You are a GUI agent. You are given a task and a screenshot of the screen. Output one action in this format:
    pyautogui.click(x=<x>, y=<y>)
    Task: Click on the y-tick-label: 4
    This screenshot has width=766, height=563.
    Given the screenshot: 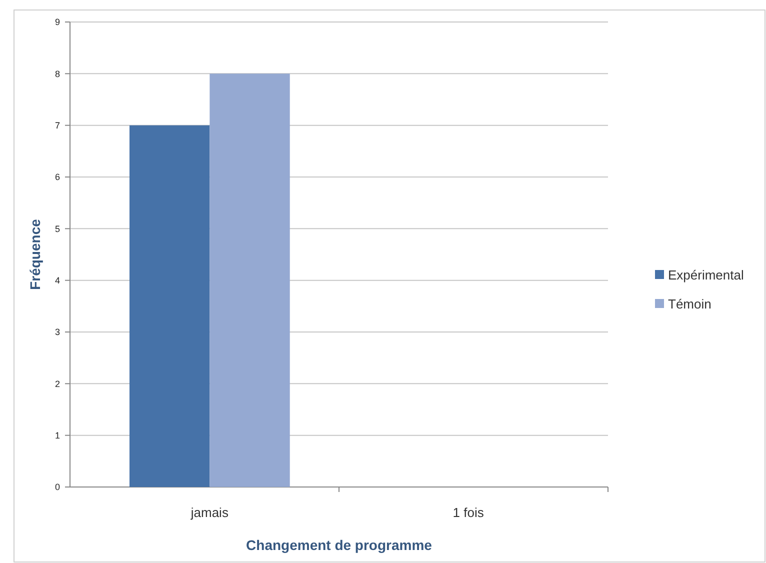 What is the action you would take?
    pyautogui.click(x=57, y=280)
    